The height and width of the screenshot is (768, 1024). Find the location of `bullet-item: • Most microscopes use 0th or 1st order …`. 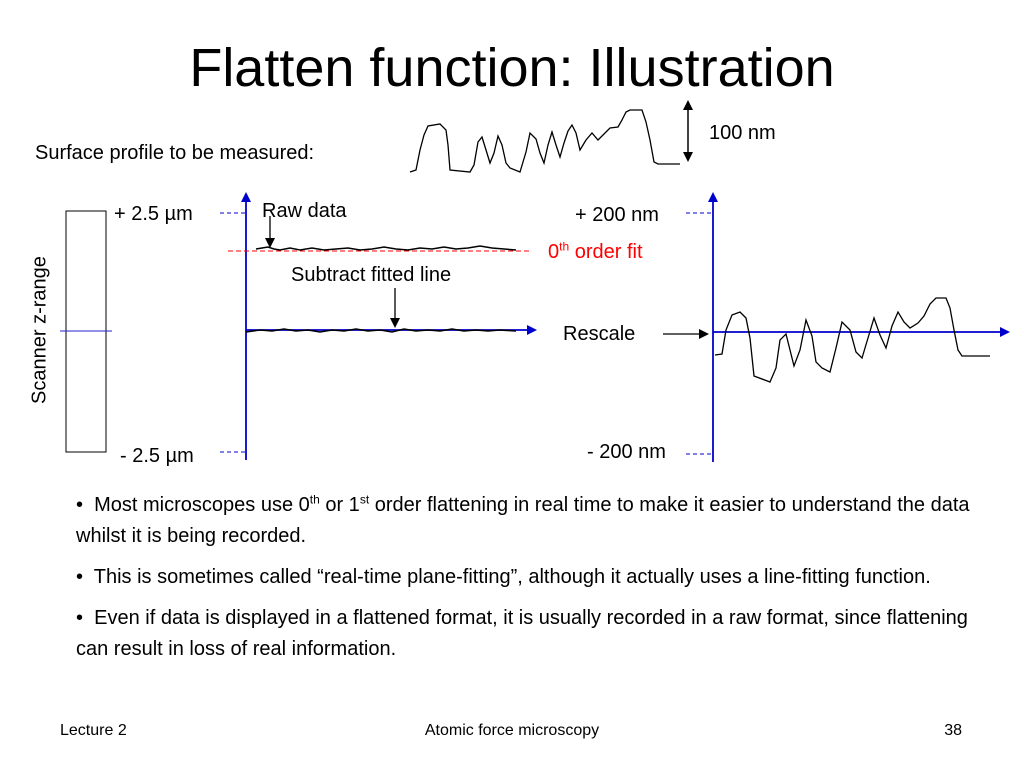

bullet-item: • Most microscopes use 0th or 1st order … is located at coordinates (523, 519).